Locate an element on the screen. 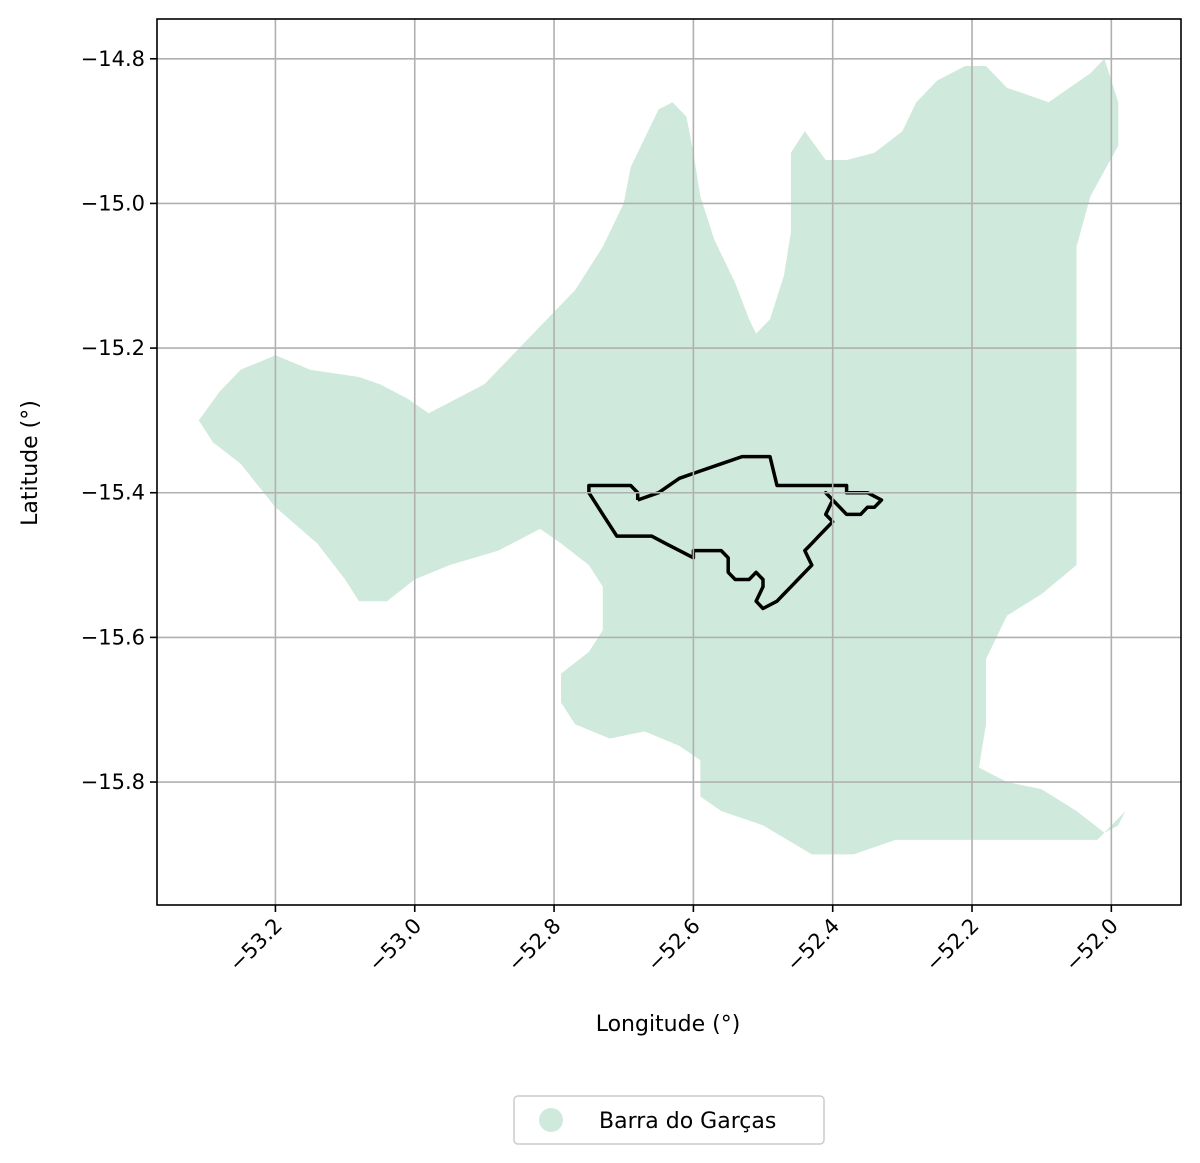 The height and width of the screenshot is (1163, 1200). y-tick-label: −15.2 is located at coordinates (113, 348).